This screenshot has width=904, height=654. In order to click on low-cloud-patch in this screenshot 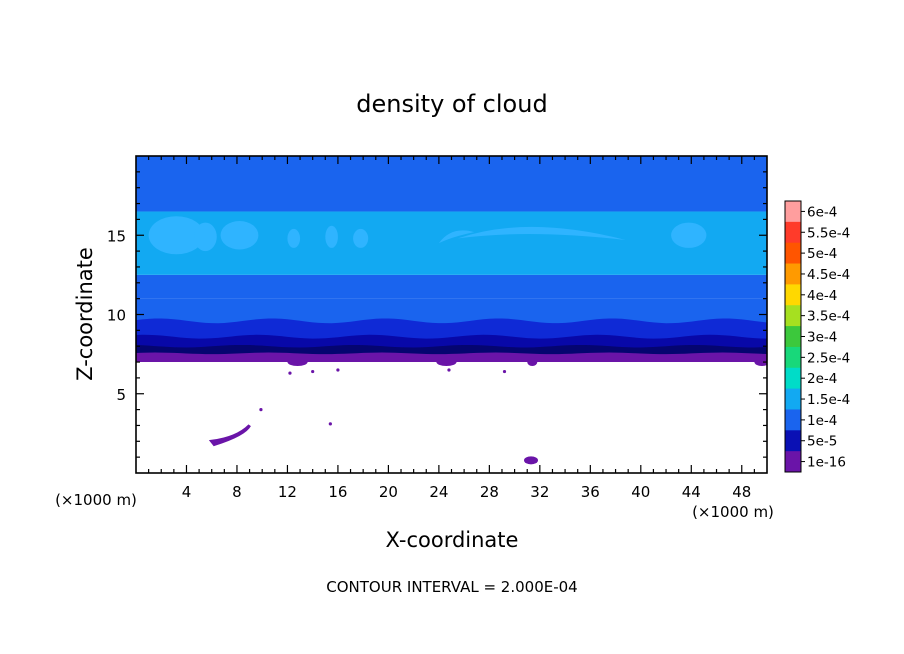, I will do `click(229, 435)`.